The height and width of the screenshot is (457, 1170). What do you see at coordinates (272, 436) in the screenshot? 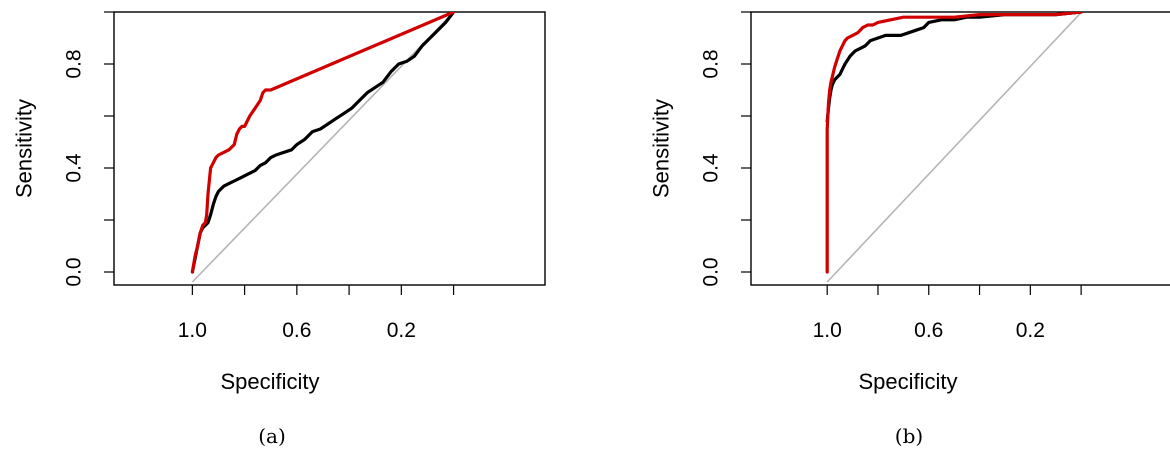
I see `panel-caption: (a)` at bounding box center [272, 436].